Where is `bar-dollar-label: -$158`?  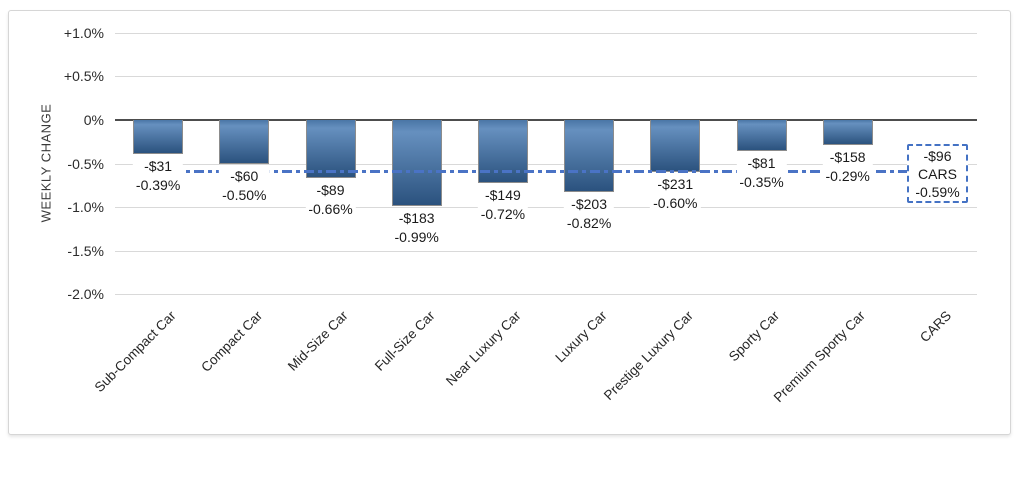 bar-dollar-label: -$158 is located at coordinates (847, 157).